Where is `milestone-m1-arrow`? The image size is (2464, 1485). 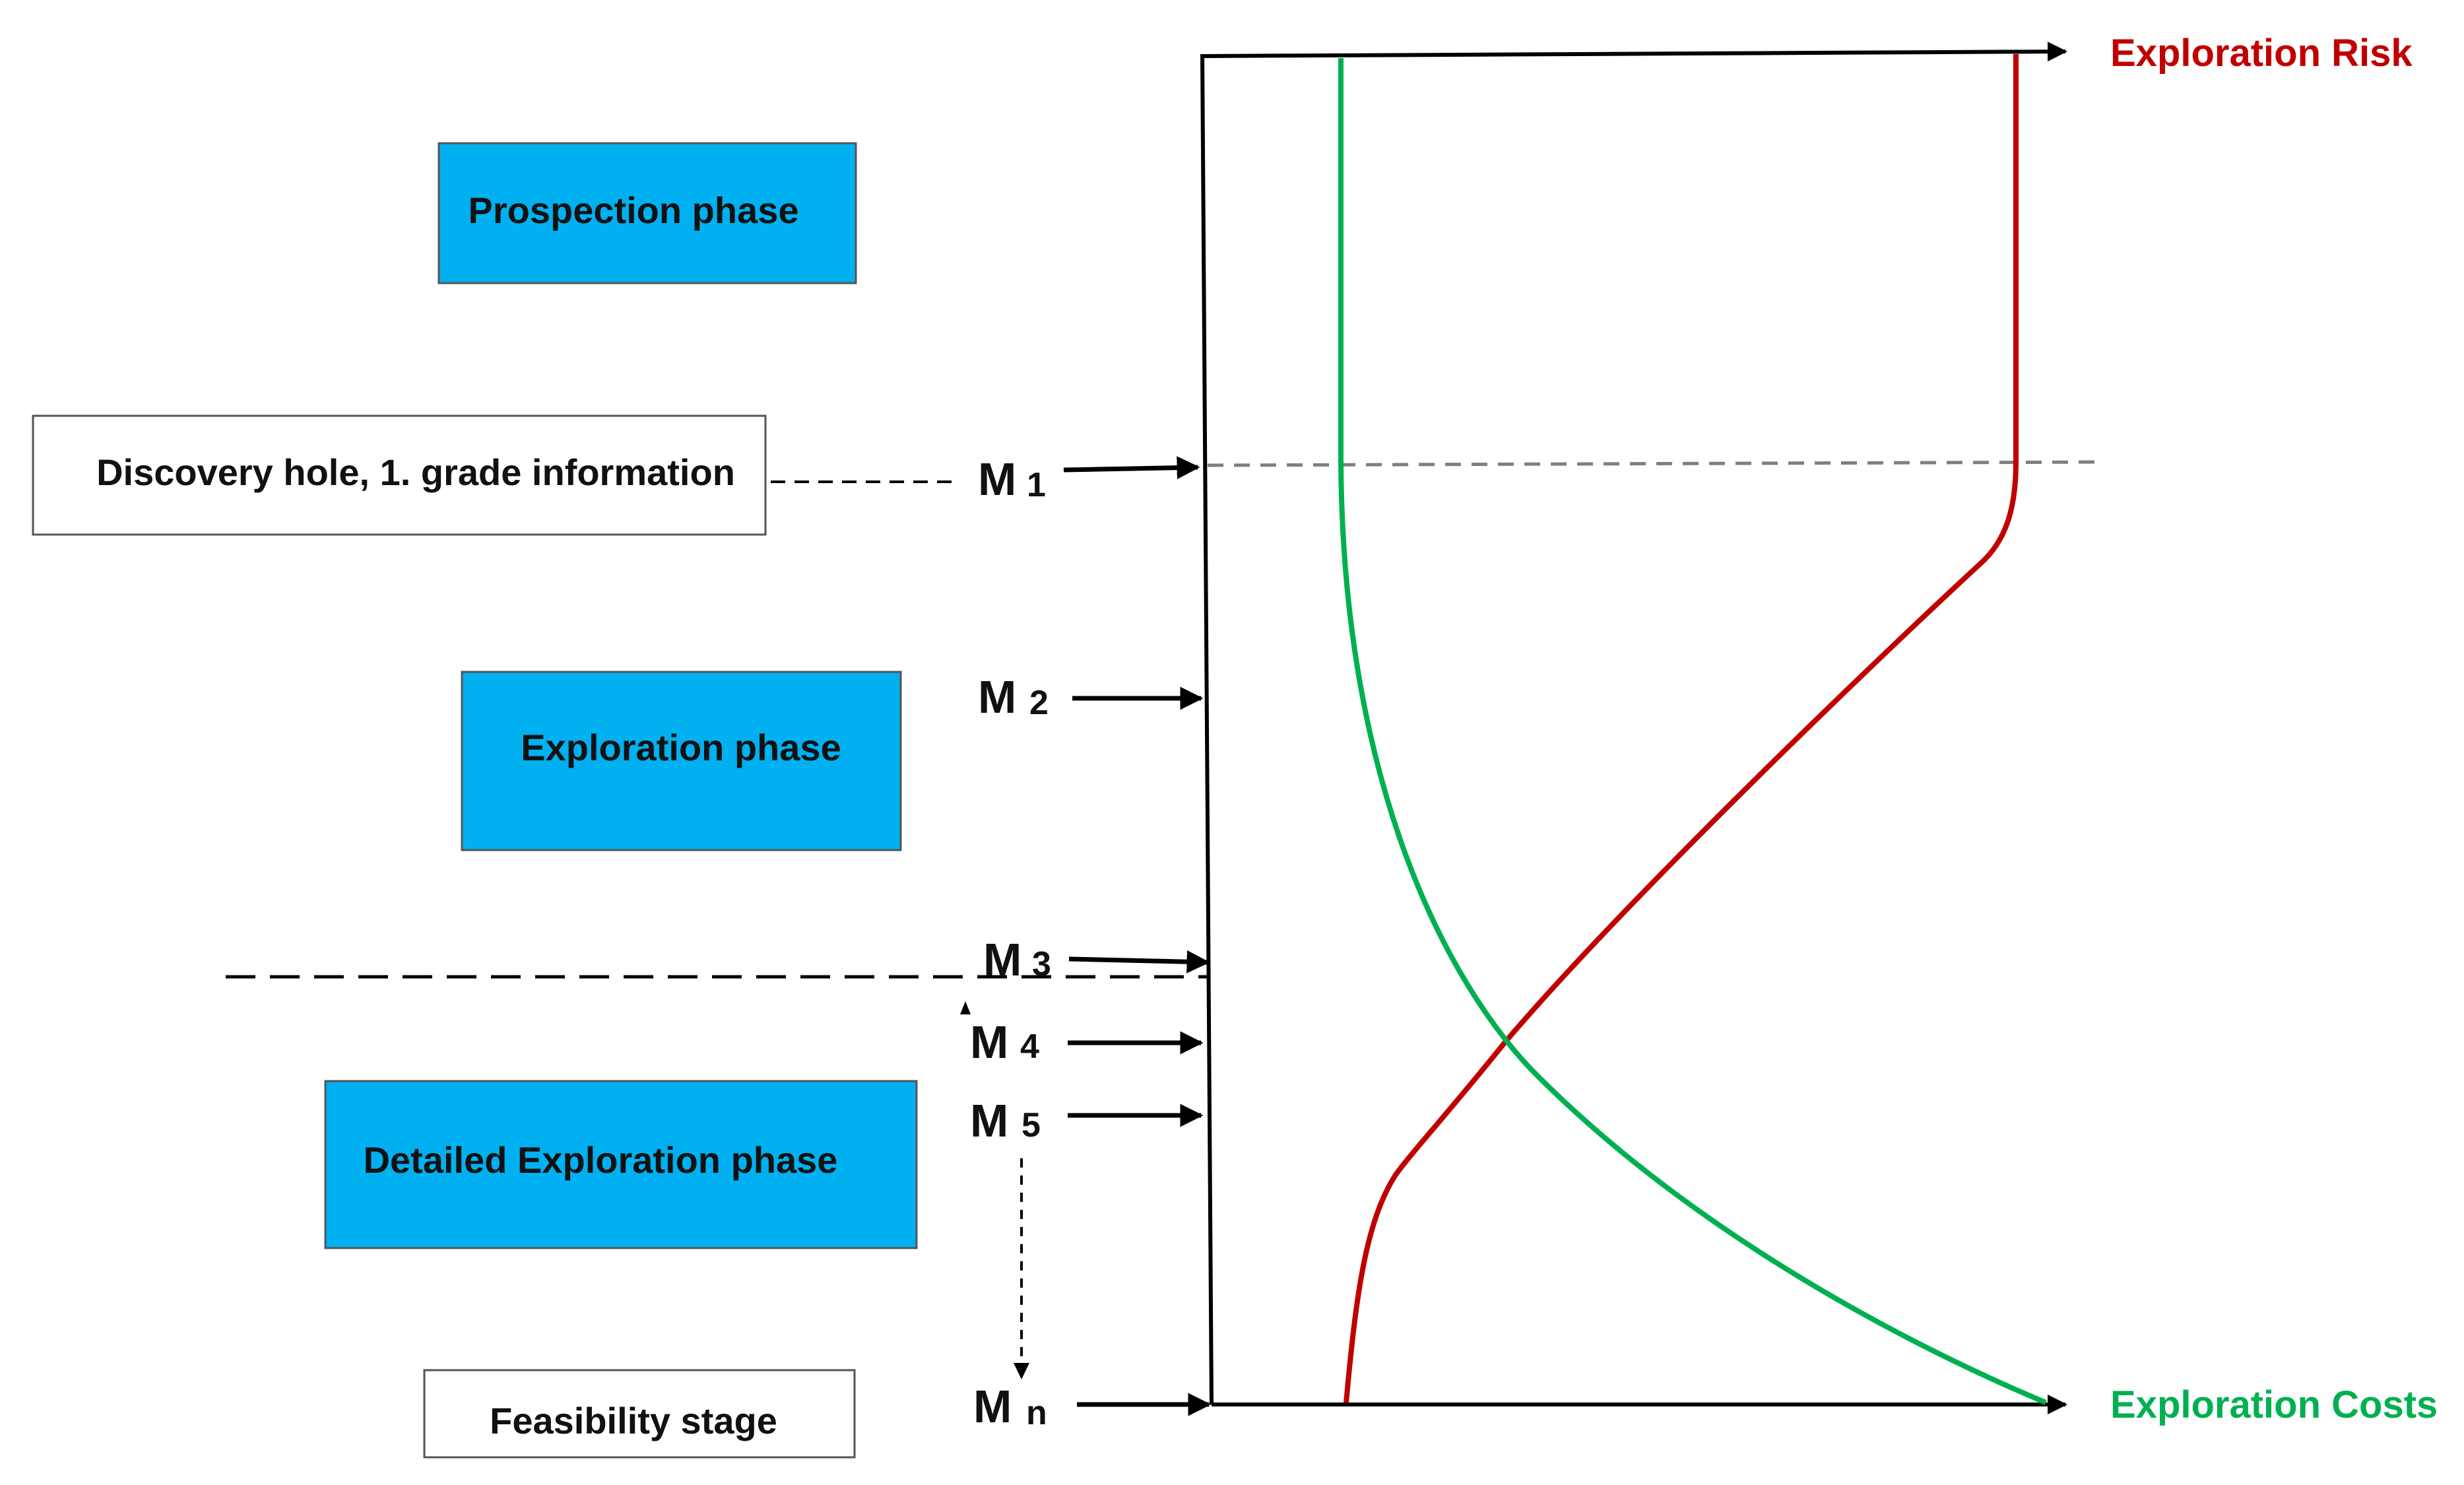
milestone-m1-arrow is located at coordinates (1131, 468).